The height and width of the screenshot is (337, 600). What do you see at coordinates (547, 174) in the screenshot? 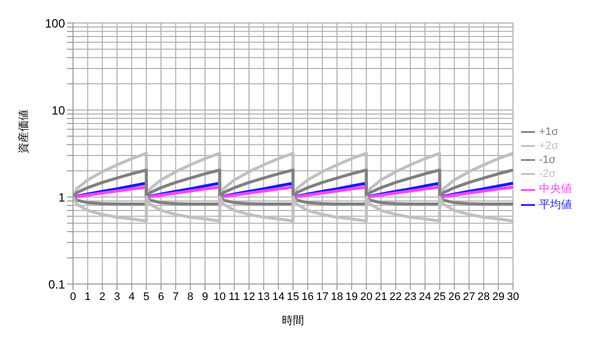
I see `legend-label: -2σ` at bounding box center [547, 174].